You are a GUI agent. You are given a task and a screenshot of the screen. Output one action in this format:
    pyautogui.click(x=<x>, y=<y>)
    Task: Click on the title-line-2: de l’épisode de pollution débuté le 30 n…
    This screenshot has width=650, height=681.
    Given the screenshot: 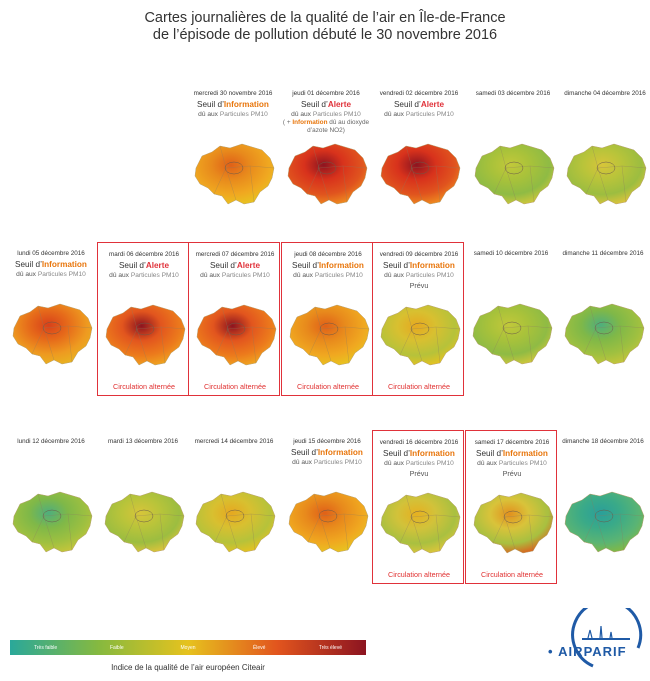 What is the action you would take?
    pyautogui.click(x=325, y=35)
    